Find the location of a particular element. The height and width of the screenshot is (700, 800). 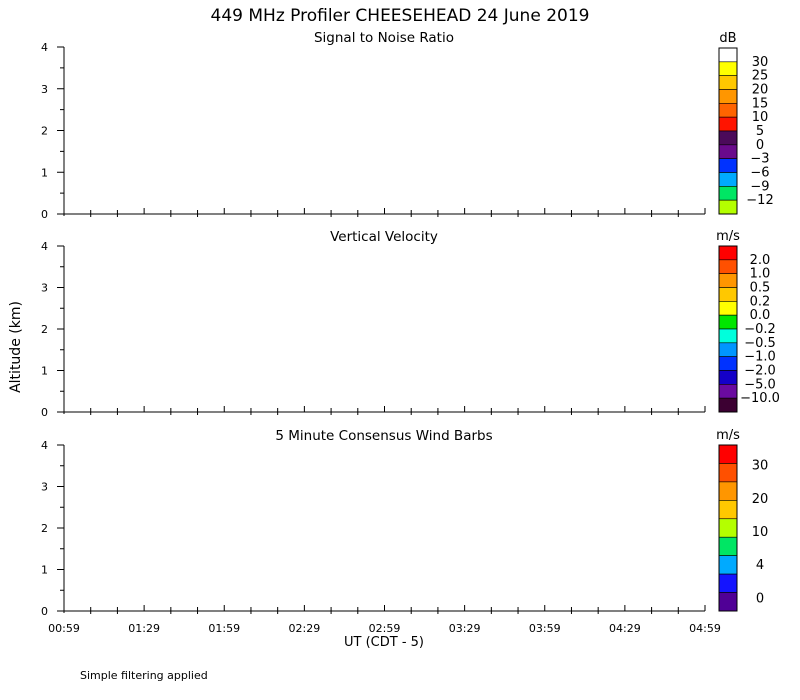

x-tick-label: 02:59 is located at coordinates (385, 628).